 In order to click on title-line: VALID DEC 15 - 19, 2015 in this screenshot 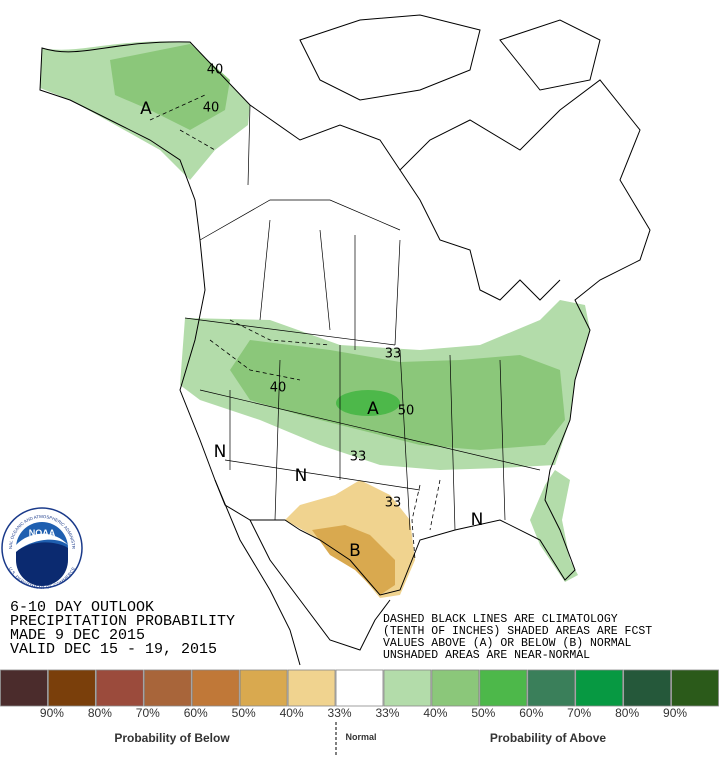, I will do `click(113, 649)`.